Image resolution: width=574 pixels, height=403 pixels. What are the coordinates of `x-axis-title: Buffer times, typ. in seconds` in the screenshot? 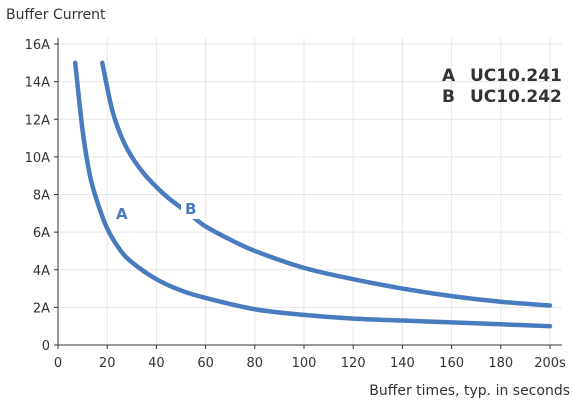 It's located at (469, 391).